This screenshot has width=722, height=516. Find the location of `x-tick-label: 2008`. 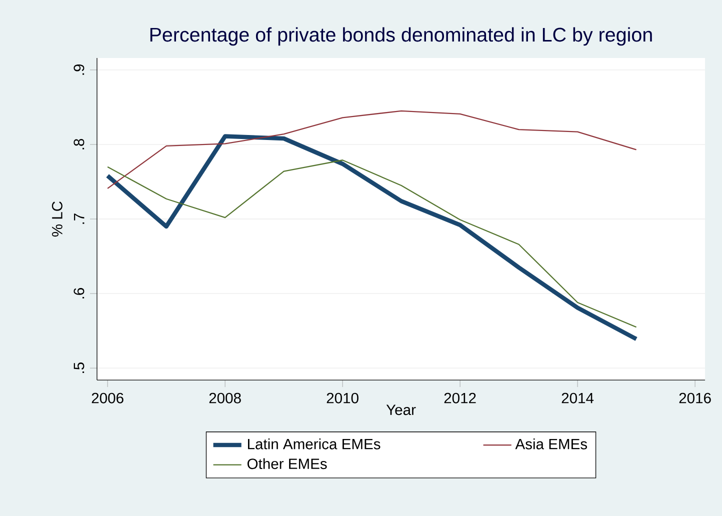

x-tick-label: 2008 is located at coordinates (225, 398).